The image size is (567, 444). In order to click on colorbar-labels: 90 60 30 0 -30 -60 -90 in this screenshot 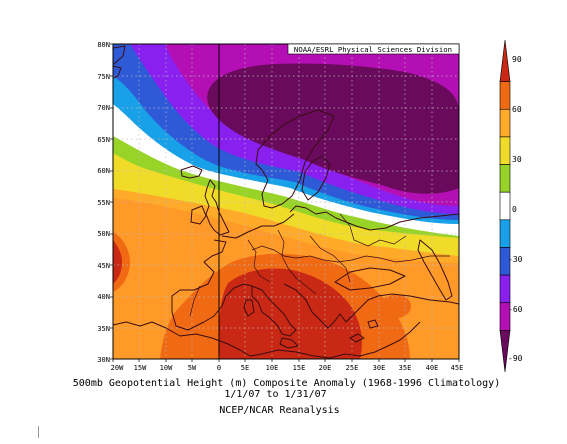, I will do `click(515, 209)`.